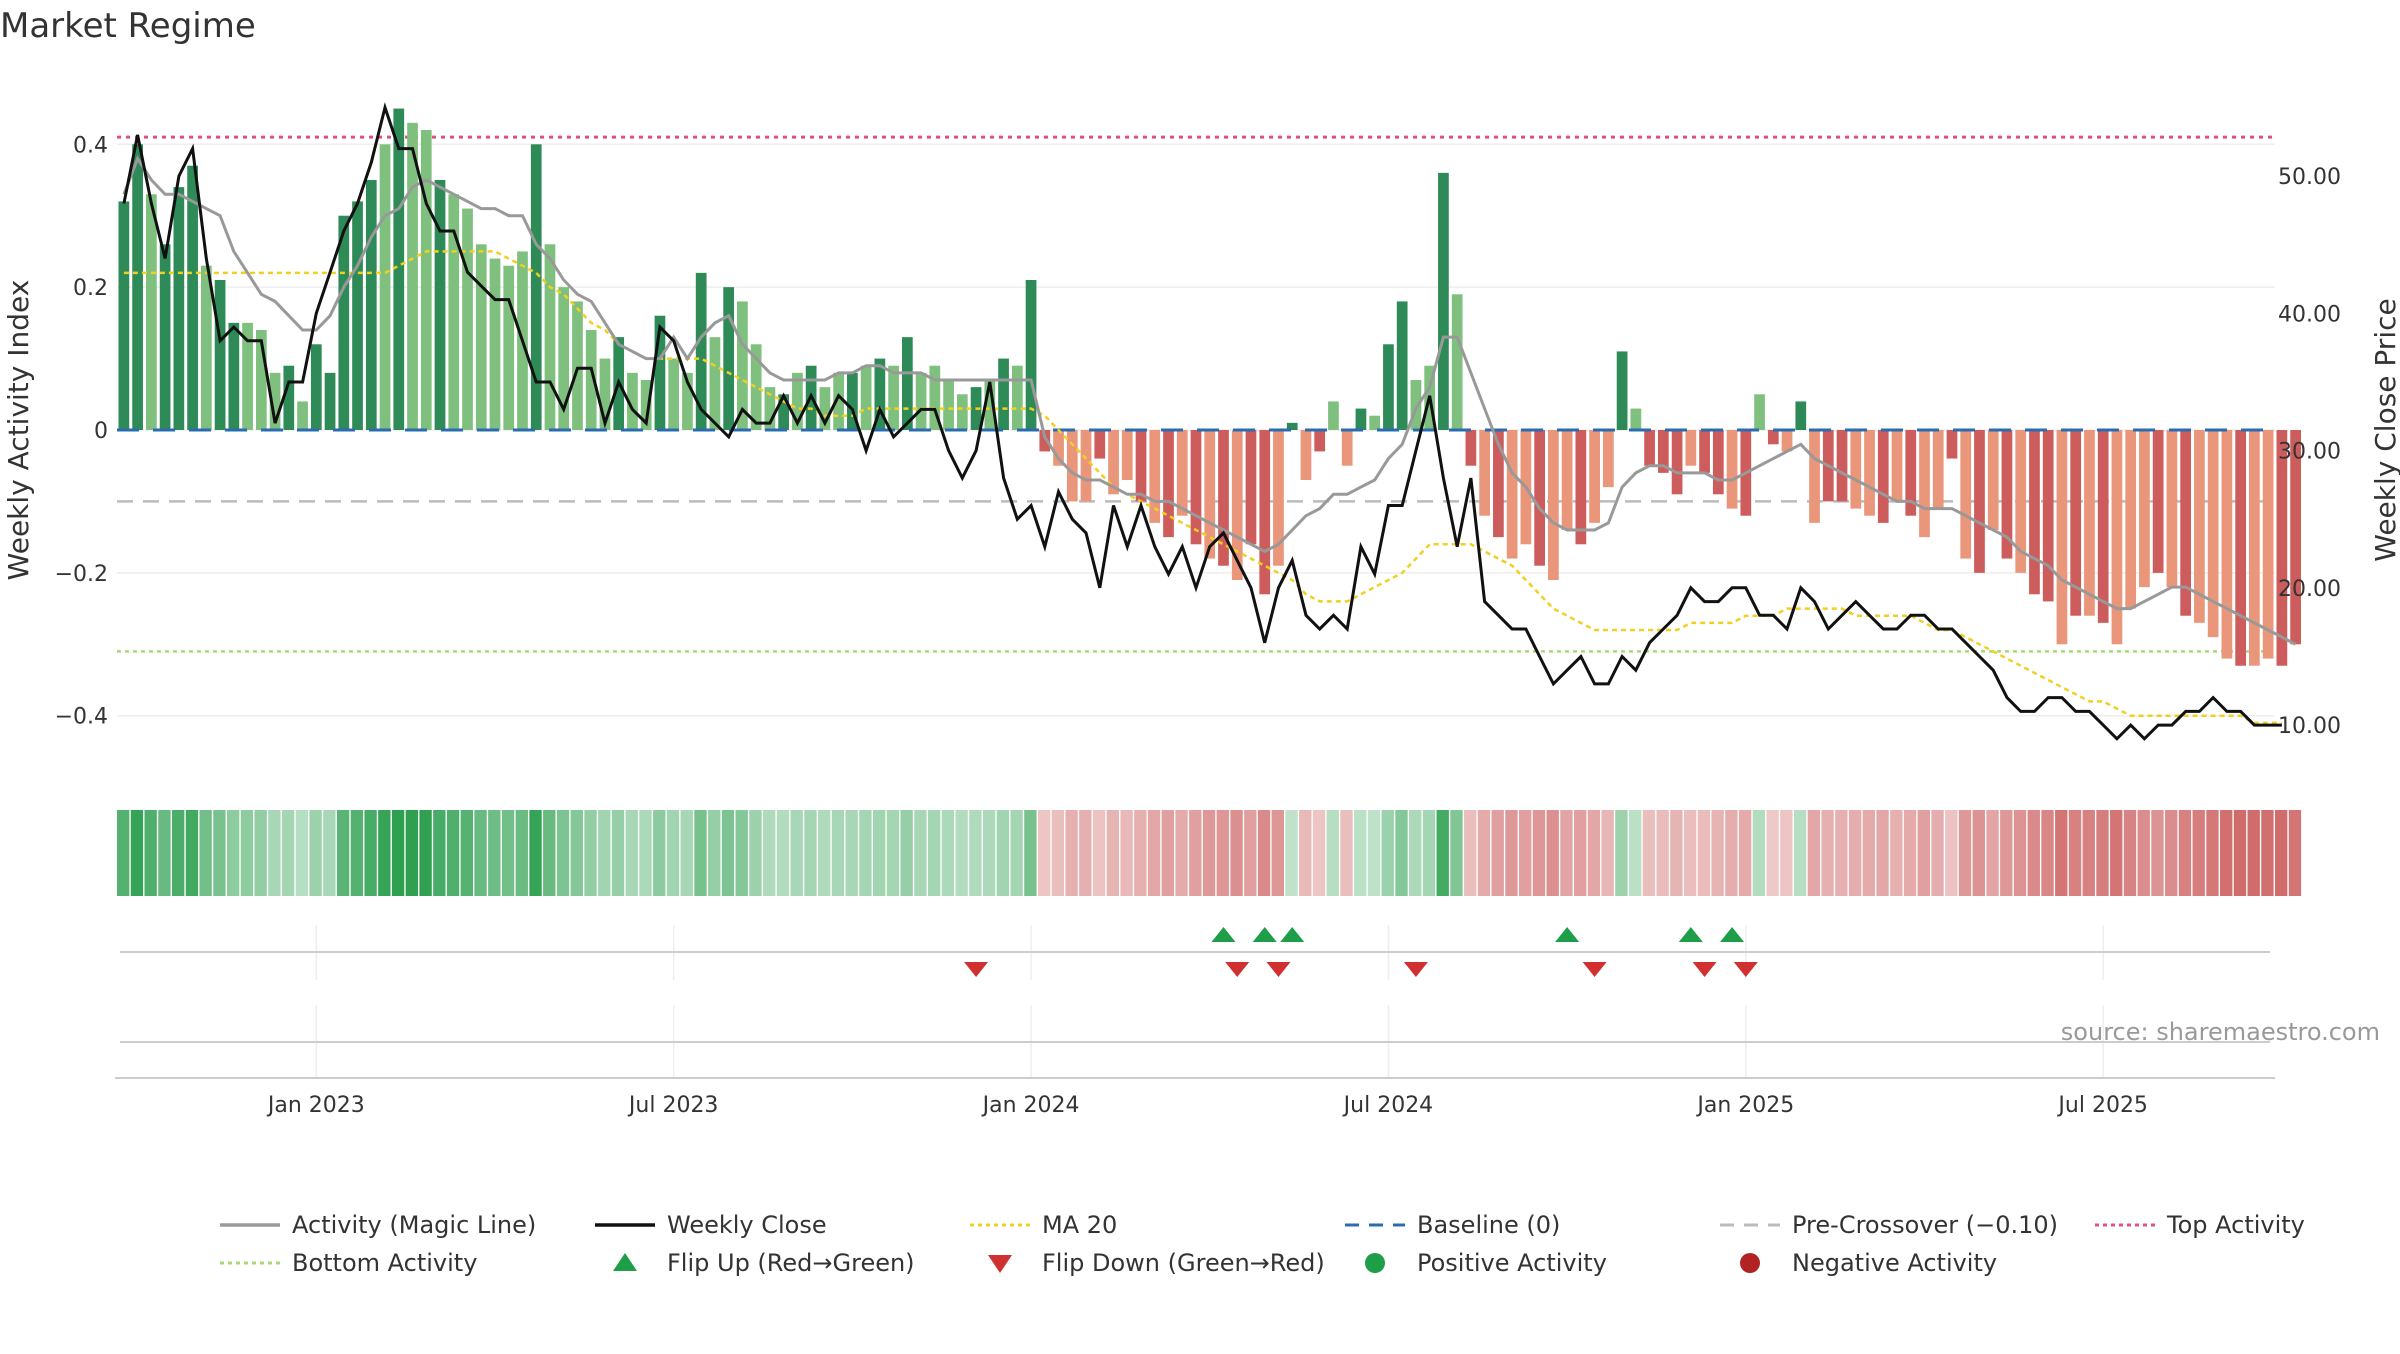  What do you see at coordinates (18, 430) in the screenshot?
I see `y-left-axis-label: Weekly Activity Index` at bounding box center [18, 430].